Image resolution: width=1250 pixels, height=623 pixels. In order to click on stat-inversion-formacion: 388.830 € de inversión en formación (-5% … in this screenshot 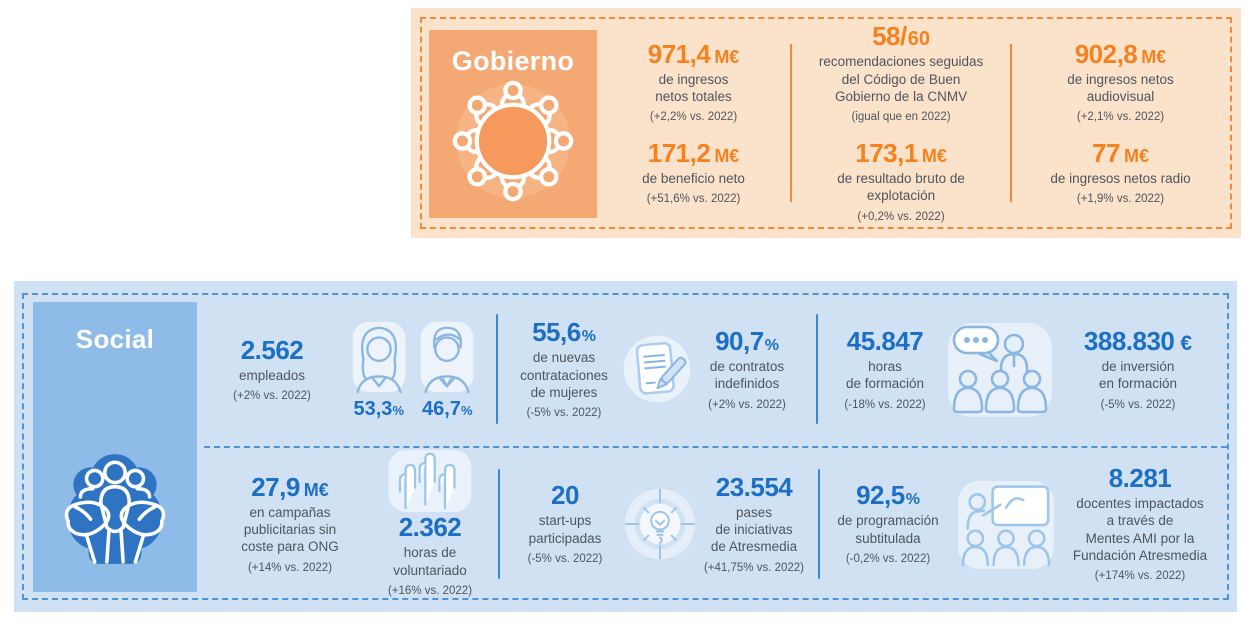, I will do `click(1138, 368)`.